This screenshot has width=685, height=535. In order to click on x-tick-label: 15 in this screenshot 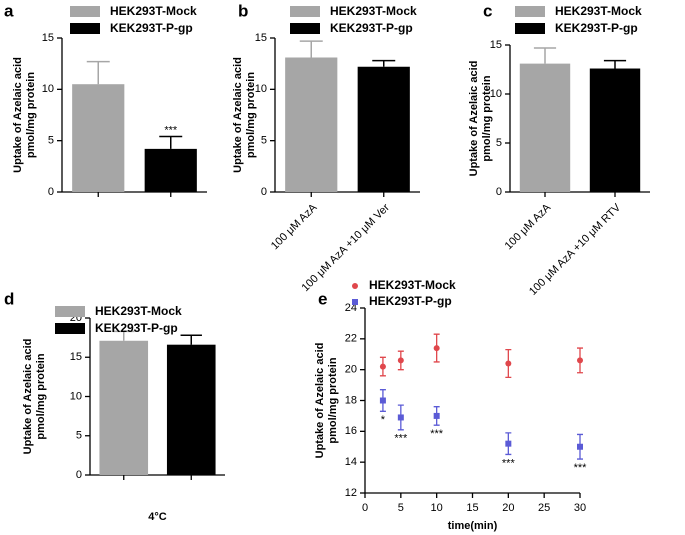, I will do `click(472, 508)`.